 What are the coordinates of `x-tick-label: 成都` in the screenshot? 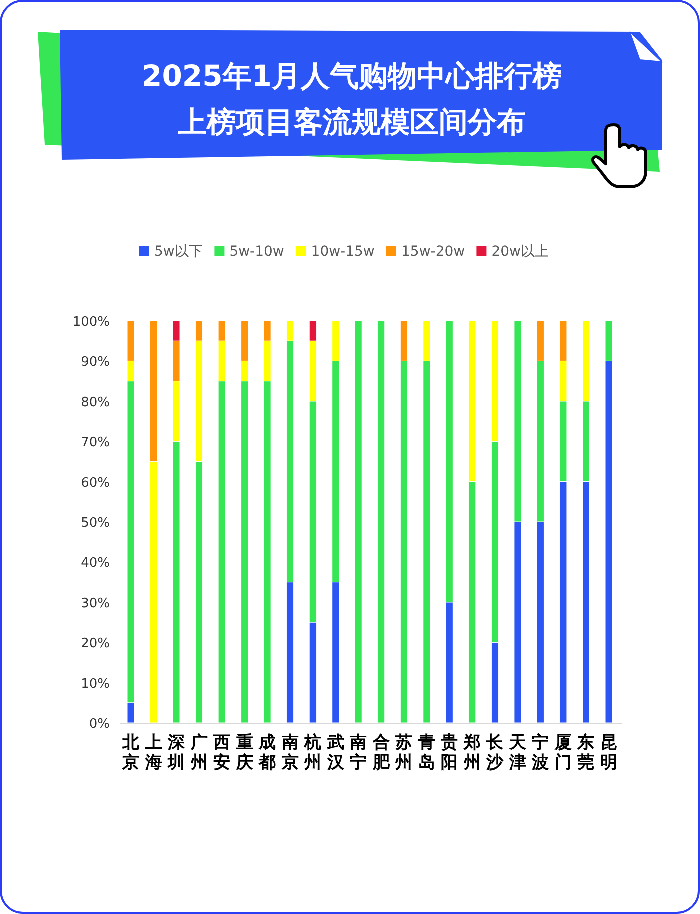 It's located at (267, 753).